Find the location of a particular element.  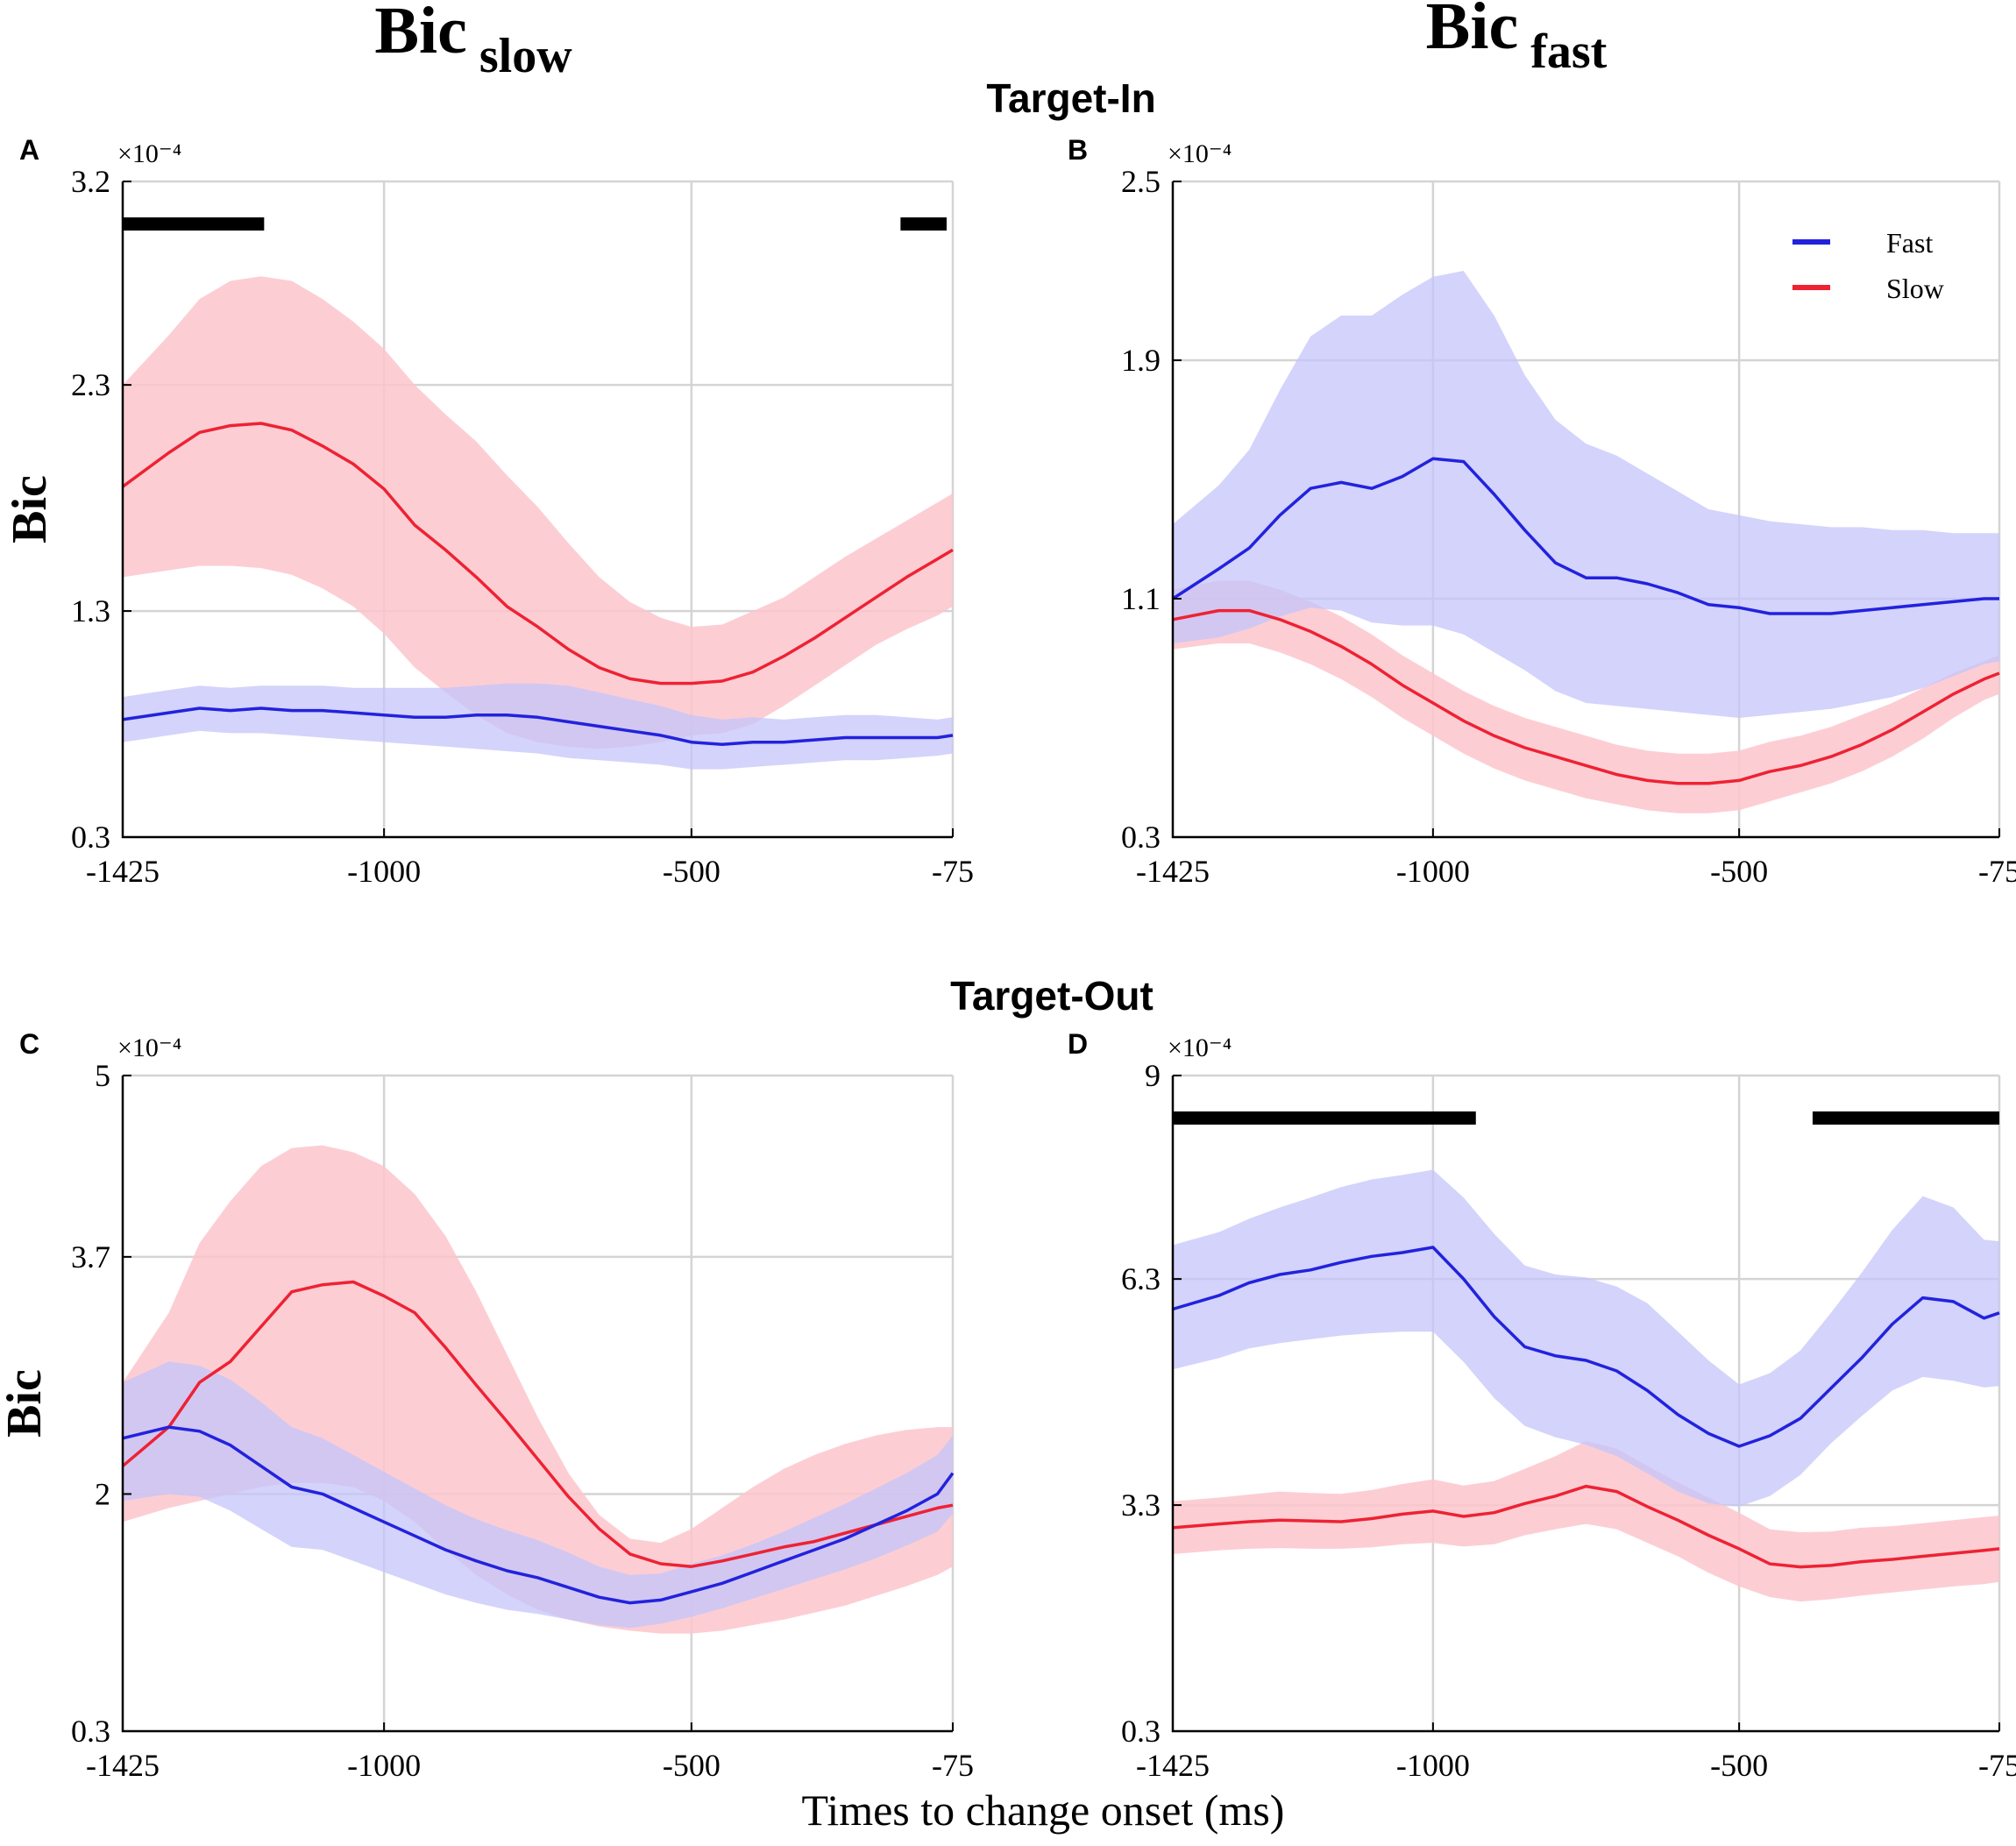

col-title-right-sub: fast is located at coordinates (1568, 52).